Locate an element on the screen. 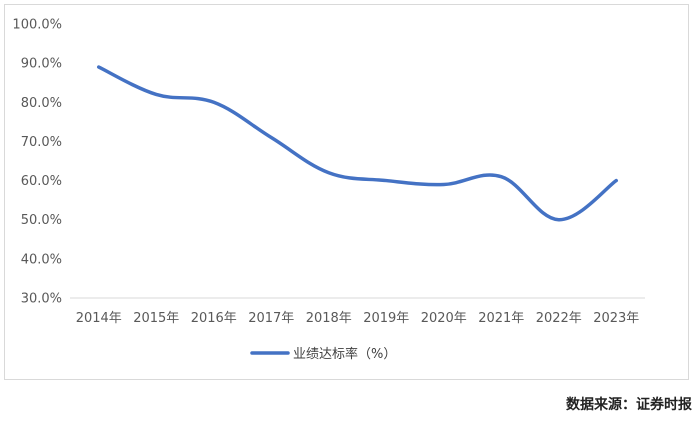 This screenshot has height=422, width=700. source-note: 数据来源：证券时报 is located at coordinates (629, 405).